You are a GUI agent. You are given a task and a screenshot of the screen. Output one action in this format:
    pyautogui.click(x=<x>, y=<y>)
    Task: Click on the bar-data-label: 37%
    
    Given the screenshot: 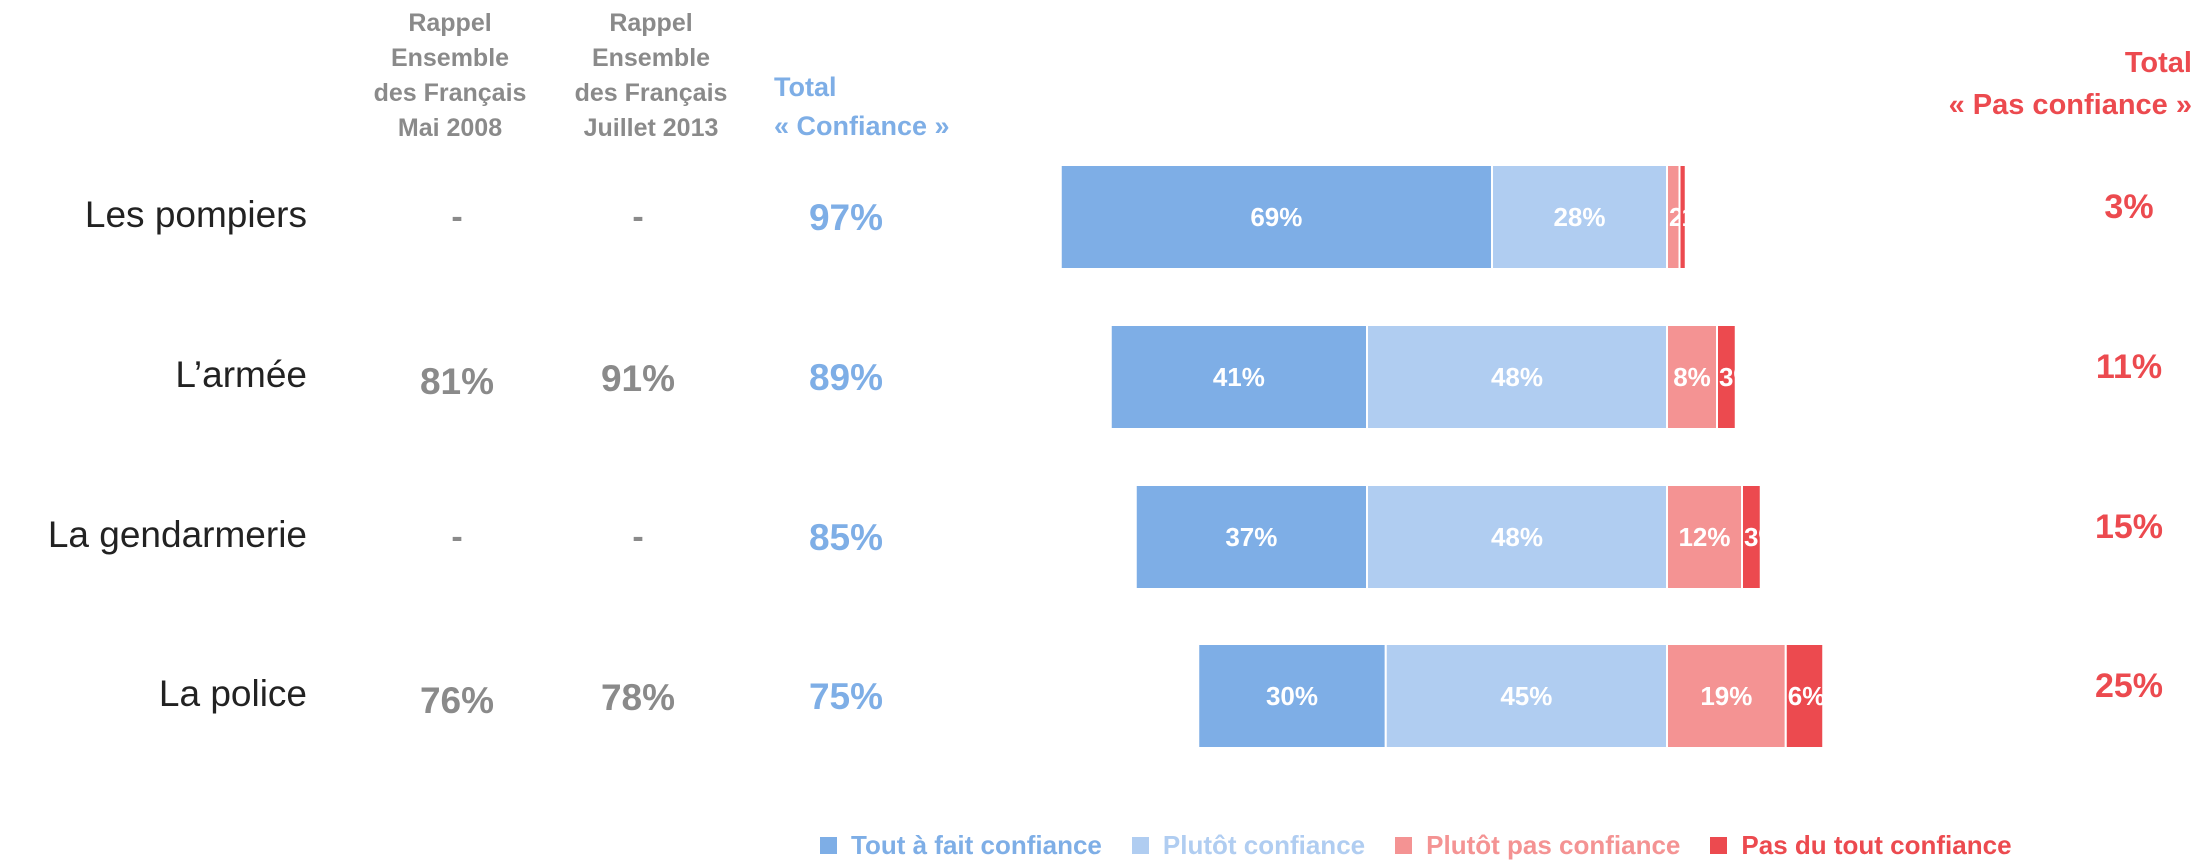 What is the action you would take?
    pyautogui.click(x=1251, y=537)
    